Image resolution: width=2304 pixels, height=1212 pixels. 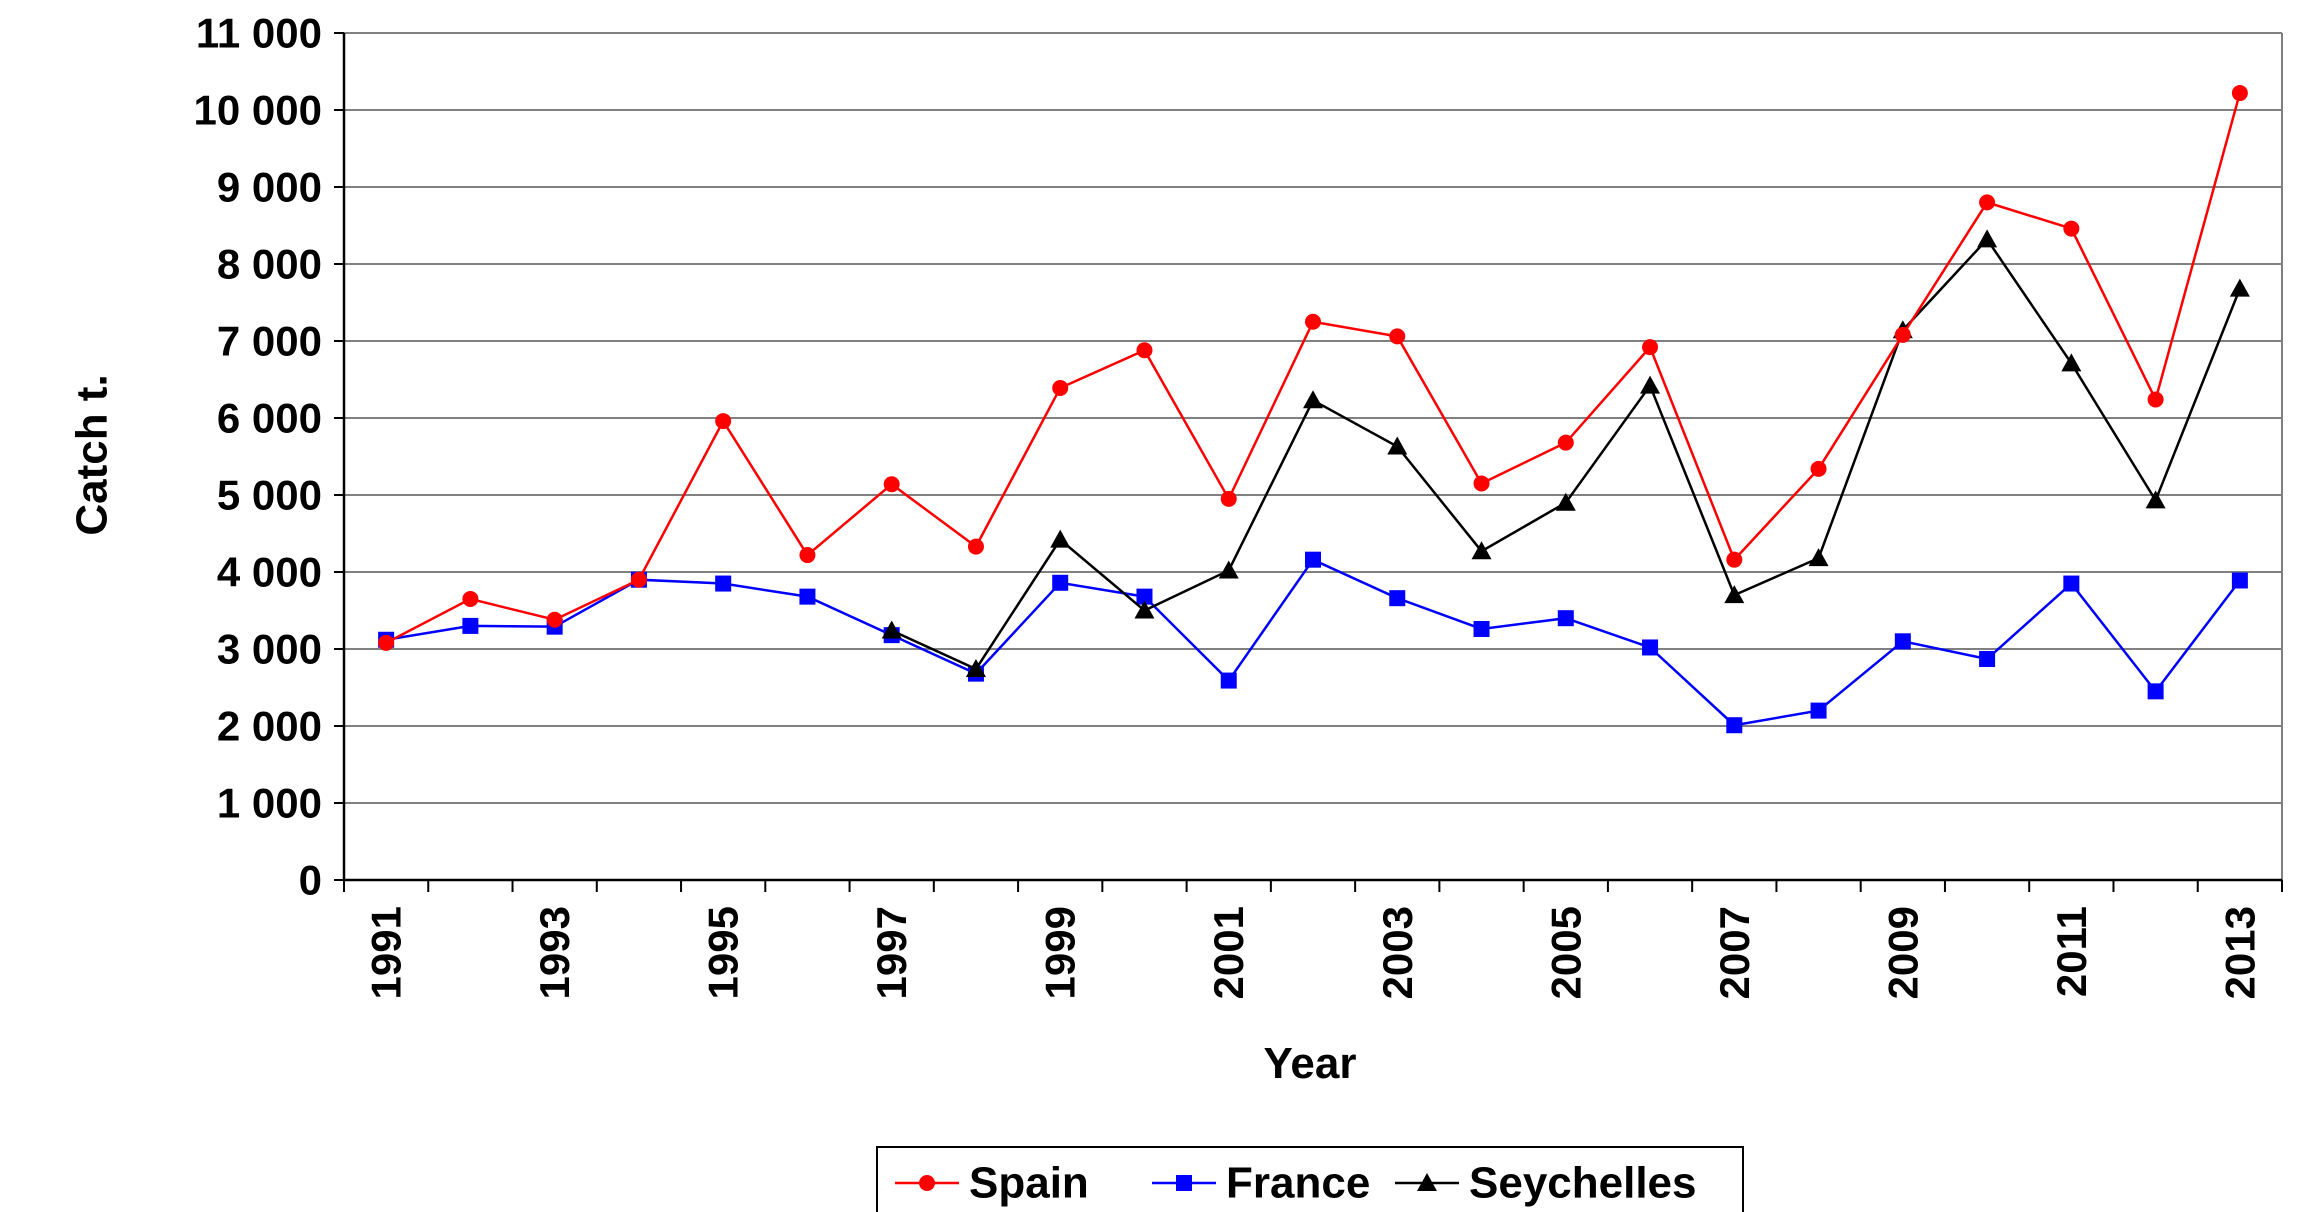 I want to click on legend-box, so click(x=1310, y=1179).